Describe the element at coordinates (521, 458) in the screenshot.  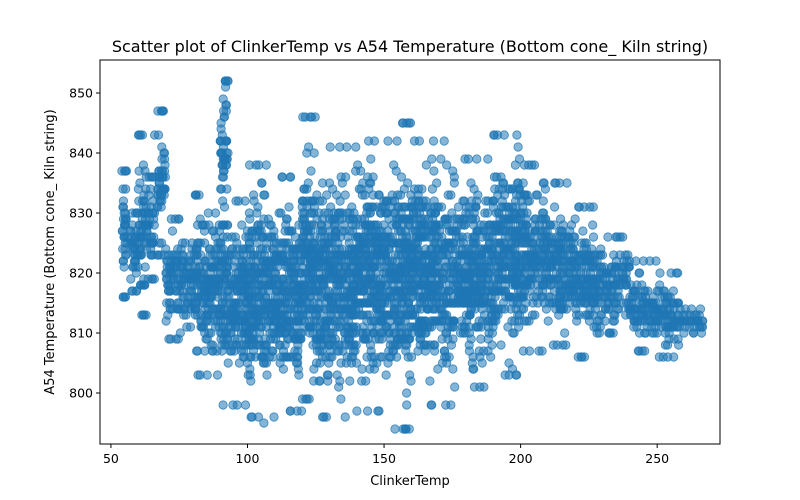
I see `x-tick-label: 200` at that location.